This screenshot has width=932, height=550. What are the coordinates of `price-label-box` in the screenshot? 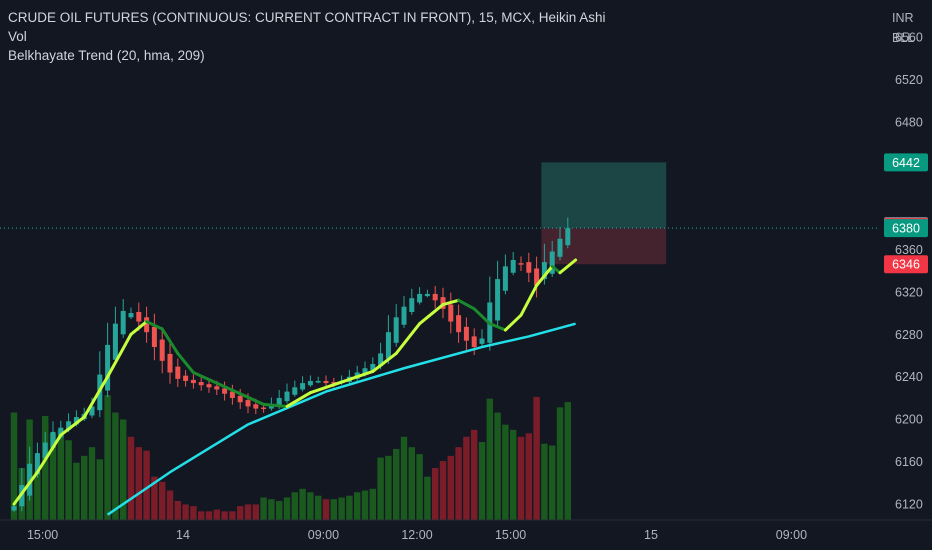 It's located at (906, 228).